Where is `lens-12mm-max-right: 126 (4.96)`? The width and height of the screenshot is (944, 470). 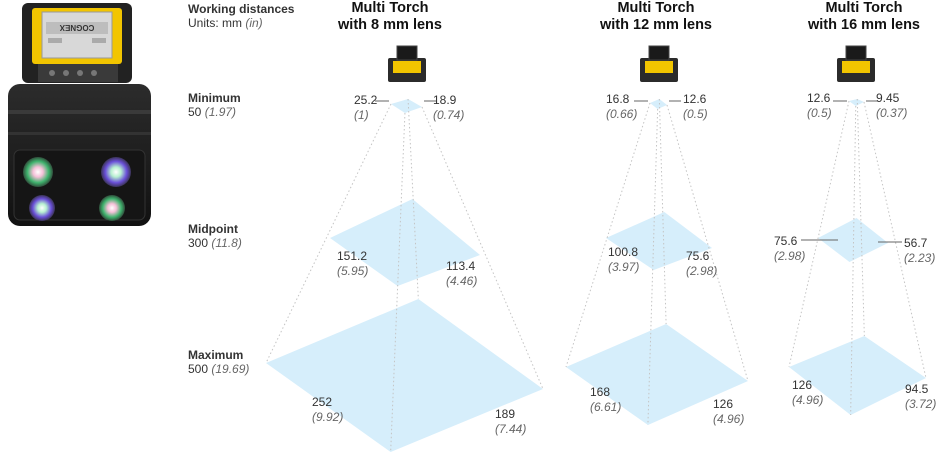 lens-12mm-max-right: 126 (4.96) is located at coordinates (729, 411).